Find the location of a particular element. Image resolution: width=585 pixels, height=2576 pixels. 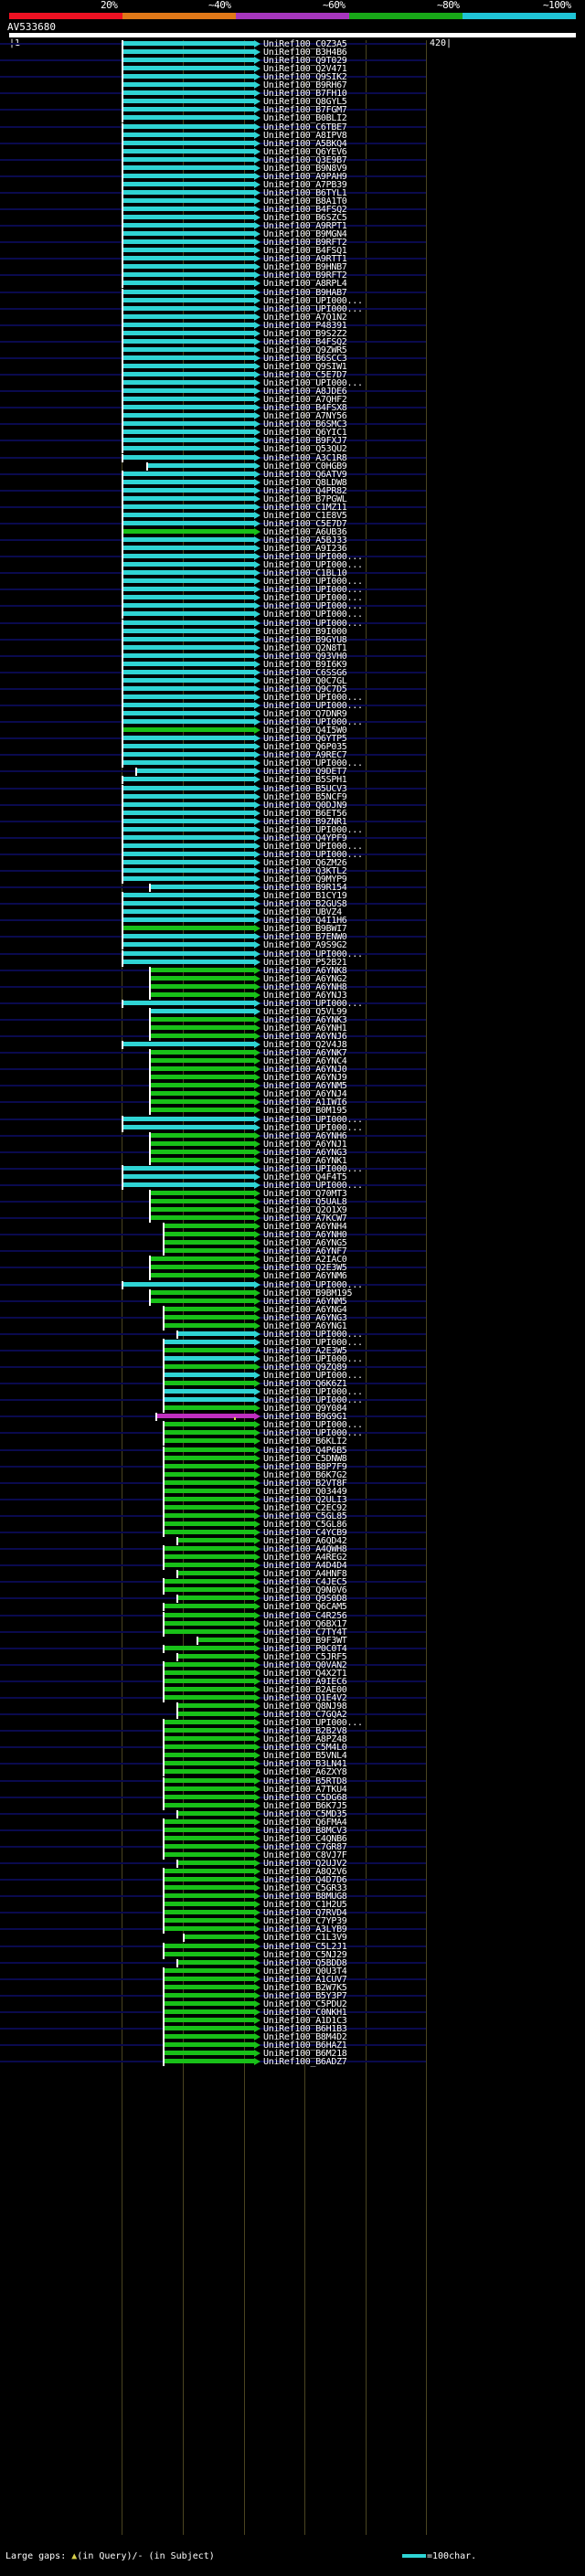

hit-row: UniRef100_B2B2V8 is located at coordinates (293, 1731).